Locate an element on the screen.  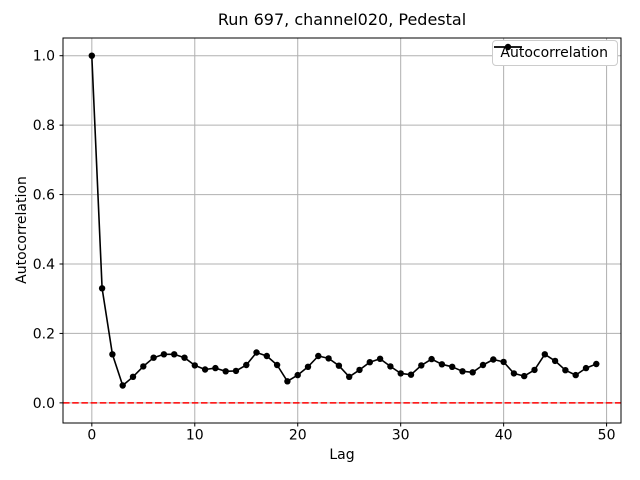
x-tick-label: 0 is located at coordinates (91, 436).